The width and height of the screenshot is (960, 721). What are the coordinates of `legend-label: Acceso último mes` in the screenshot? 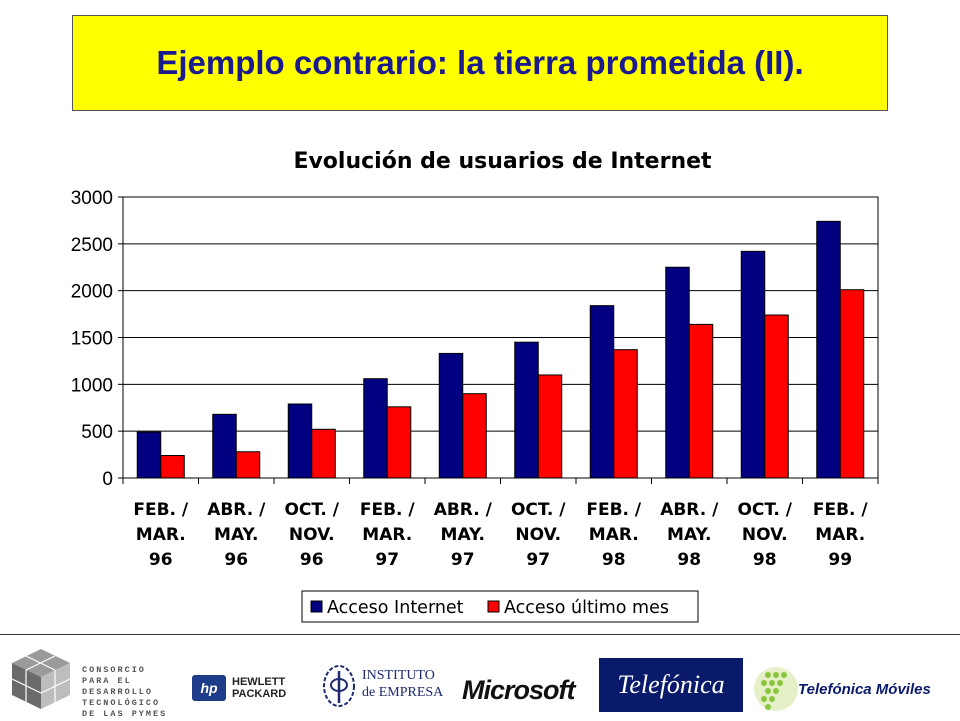 It's located at (586, 608).